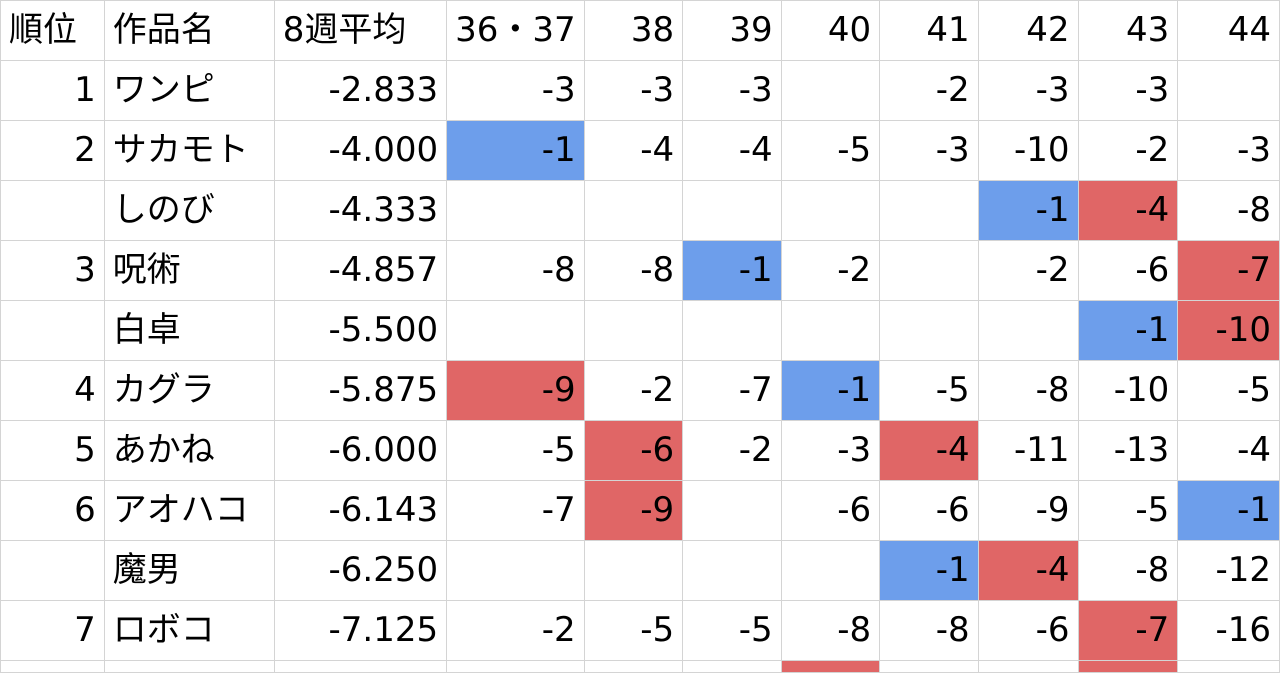  What do you see at coordinates (360, 450) in the screenshot?
I see `average-cell: -6.000` at bounding box center [360, 450].